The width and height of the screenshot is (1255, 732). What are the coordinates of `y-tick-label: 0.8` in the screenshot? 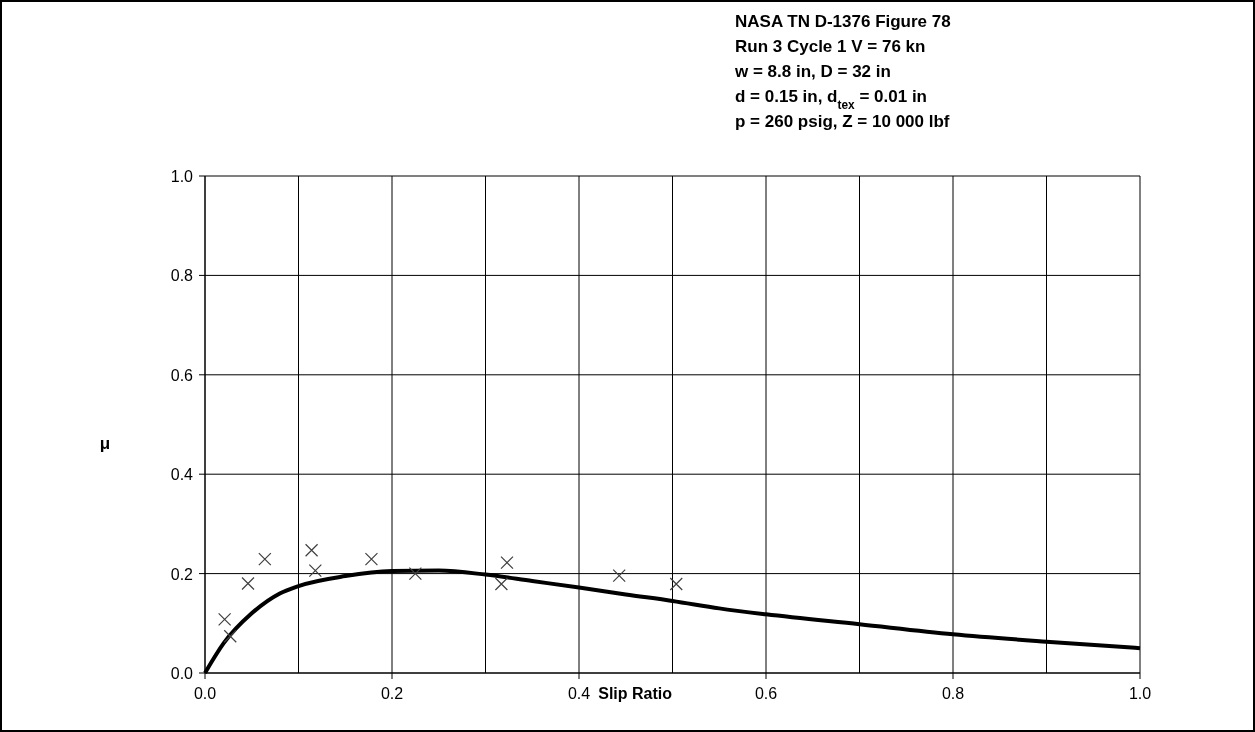 It's located at (182, 276).